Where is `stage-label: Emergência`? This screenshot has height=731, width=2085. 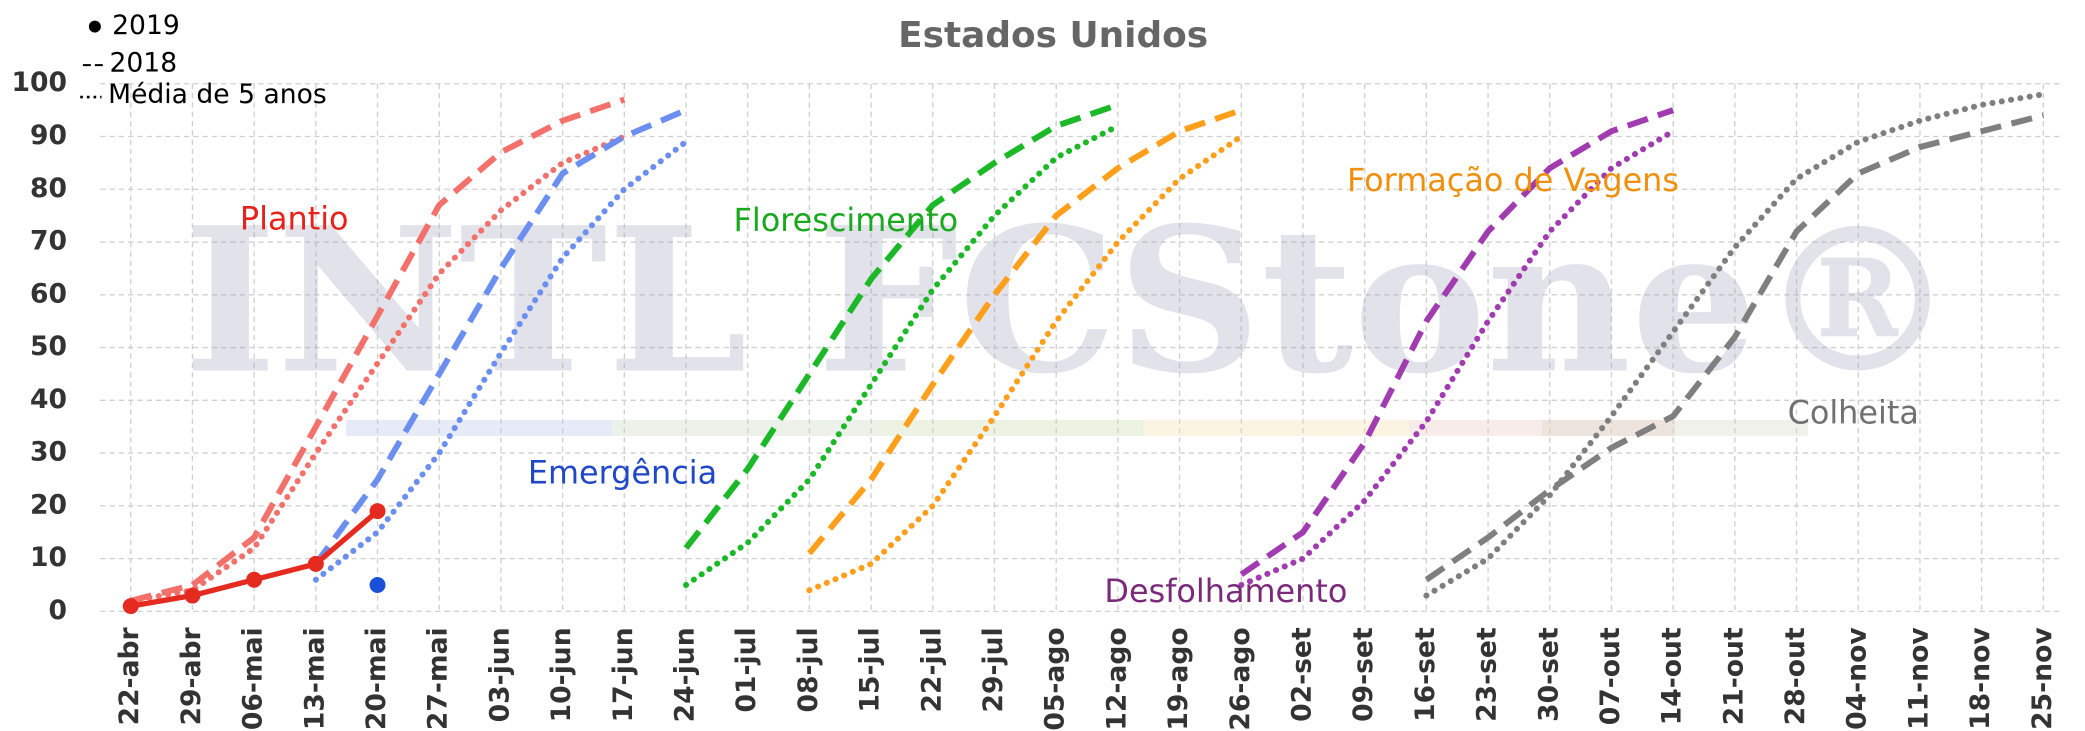 stage-label: Emergência is located at coordinates (622, 472).